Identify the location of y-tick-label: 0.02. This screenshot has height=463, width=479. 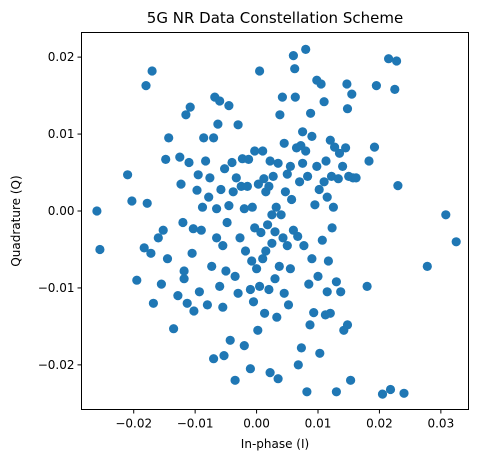
(61, 57).